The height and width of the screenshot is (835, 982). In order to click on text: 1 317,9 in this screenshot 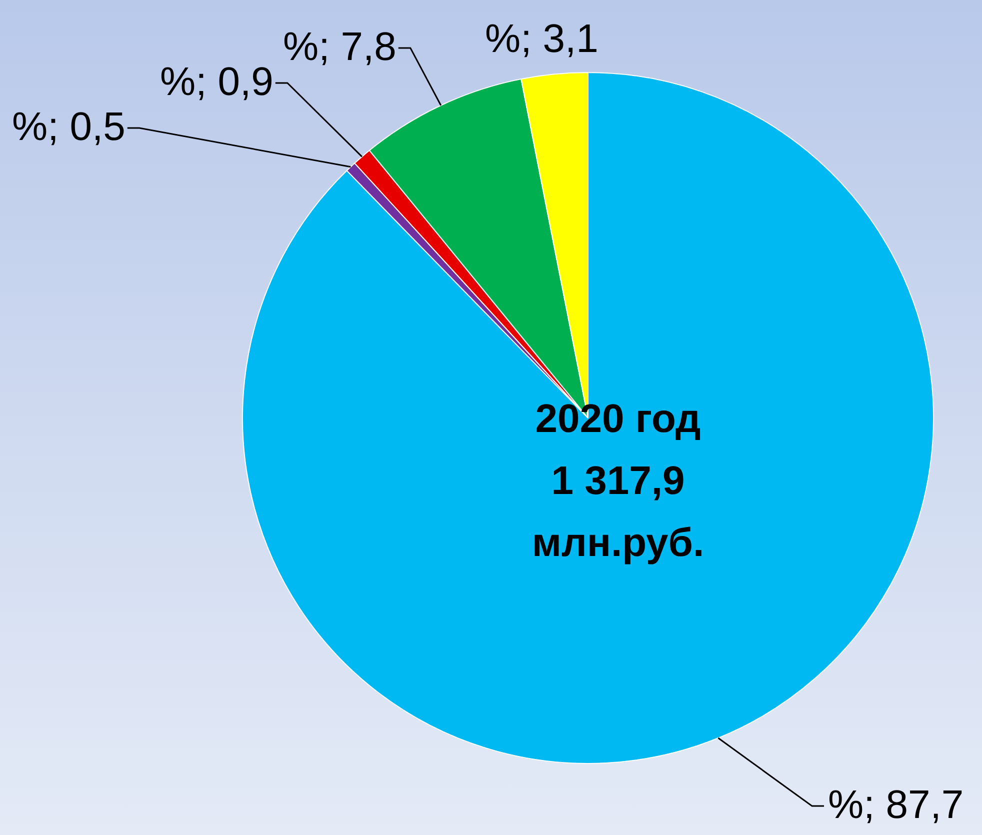, I will do `click(618, 481)`.